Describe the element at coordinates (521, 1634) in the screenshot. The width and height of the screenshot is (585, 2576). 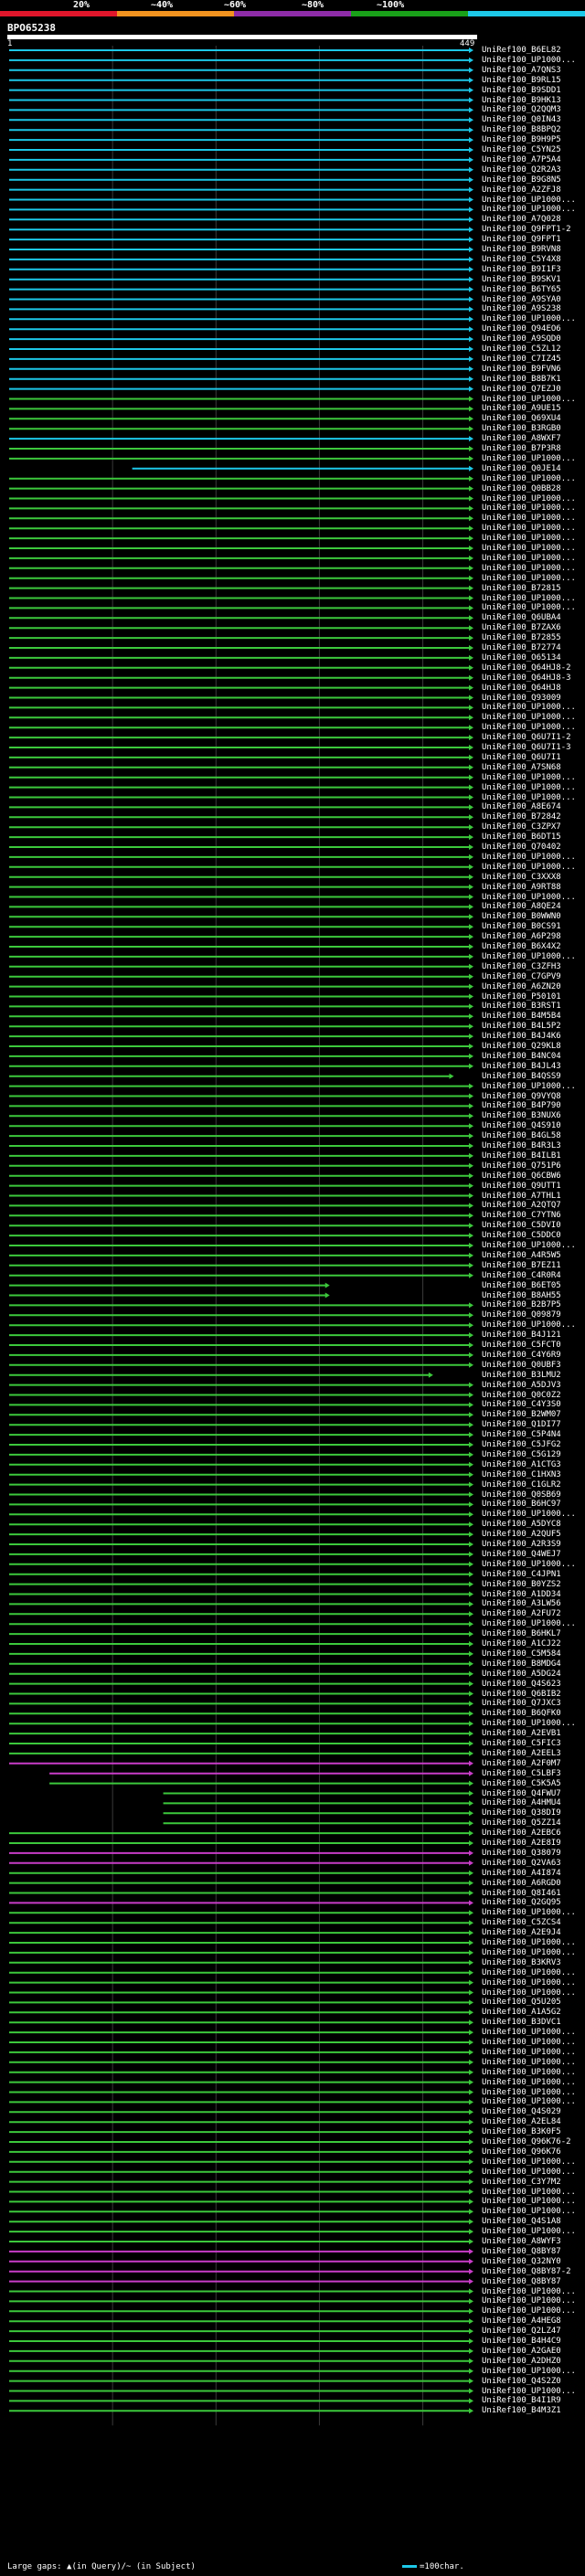
I see `hit-label: UniRef100_B6HKL7` at that location.